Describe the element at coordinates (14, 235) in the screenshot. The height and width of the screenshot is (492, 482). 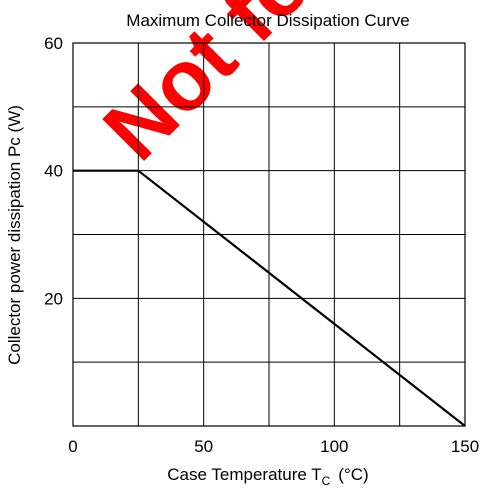
I see `y-axis-label: Collector power dissipation Pc (W)` at that location.